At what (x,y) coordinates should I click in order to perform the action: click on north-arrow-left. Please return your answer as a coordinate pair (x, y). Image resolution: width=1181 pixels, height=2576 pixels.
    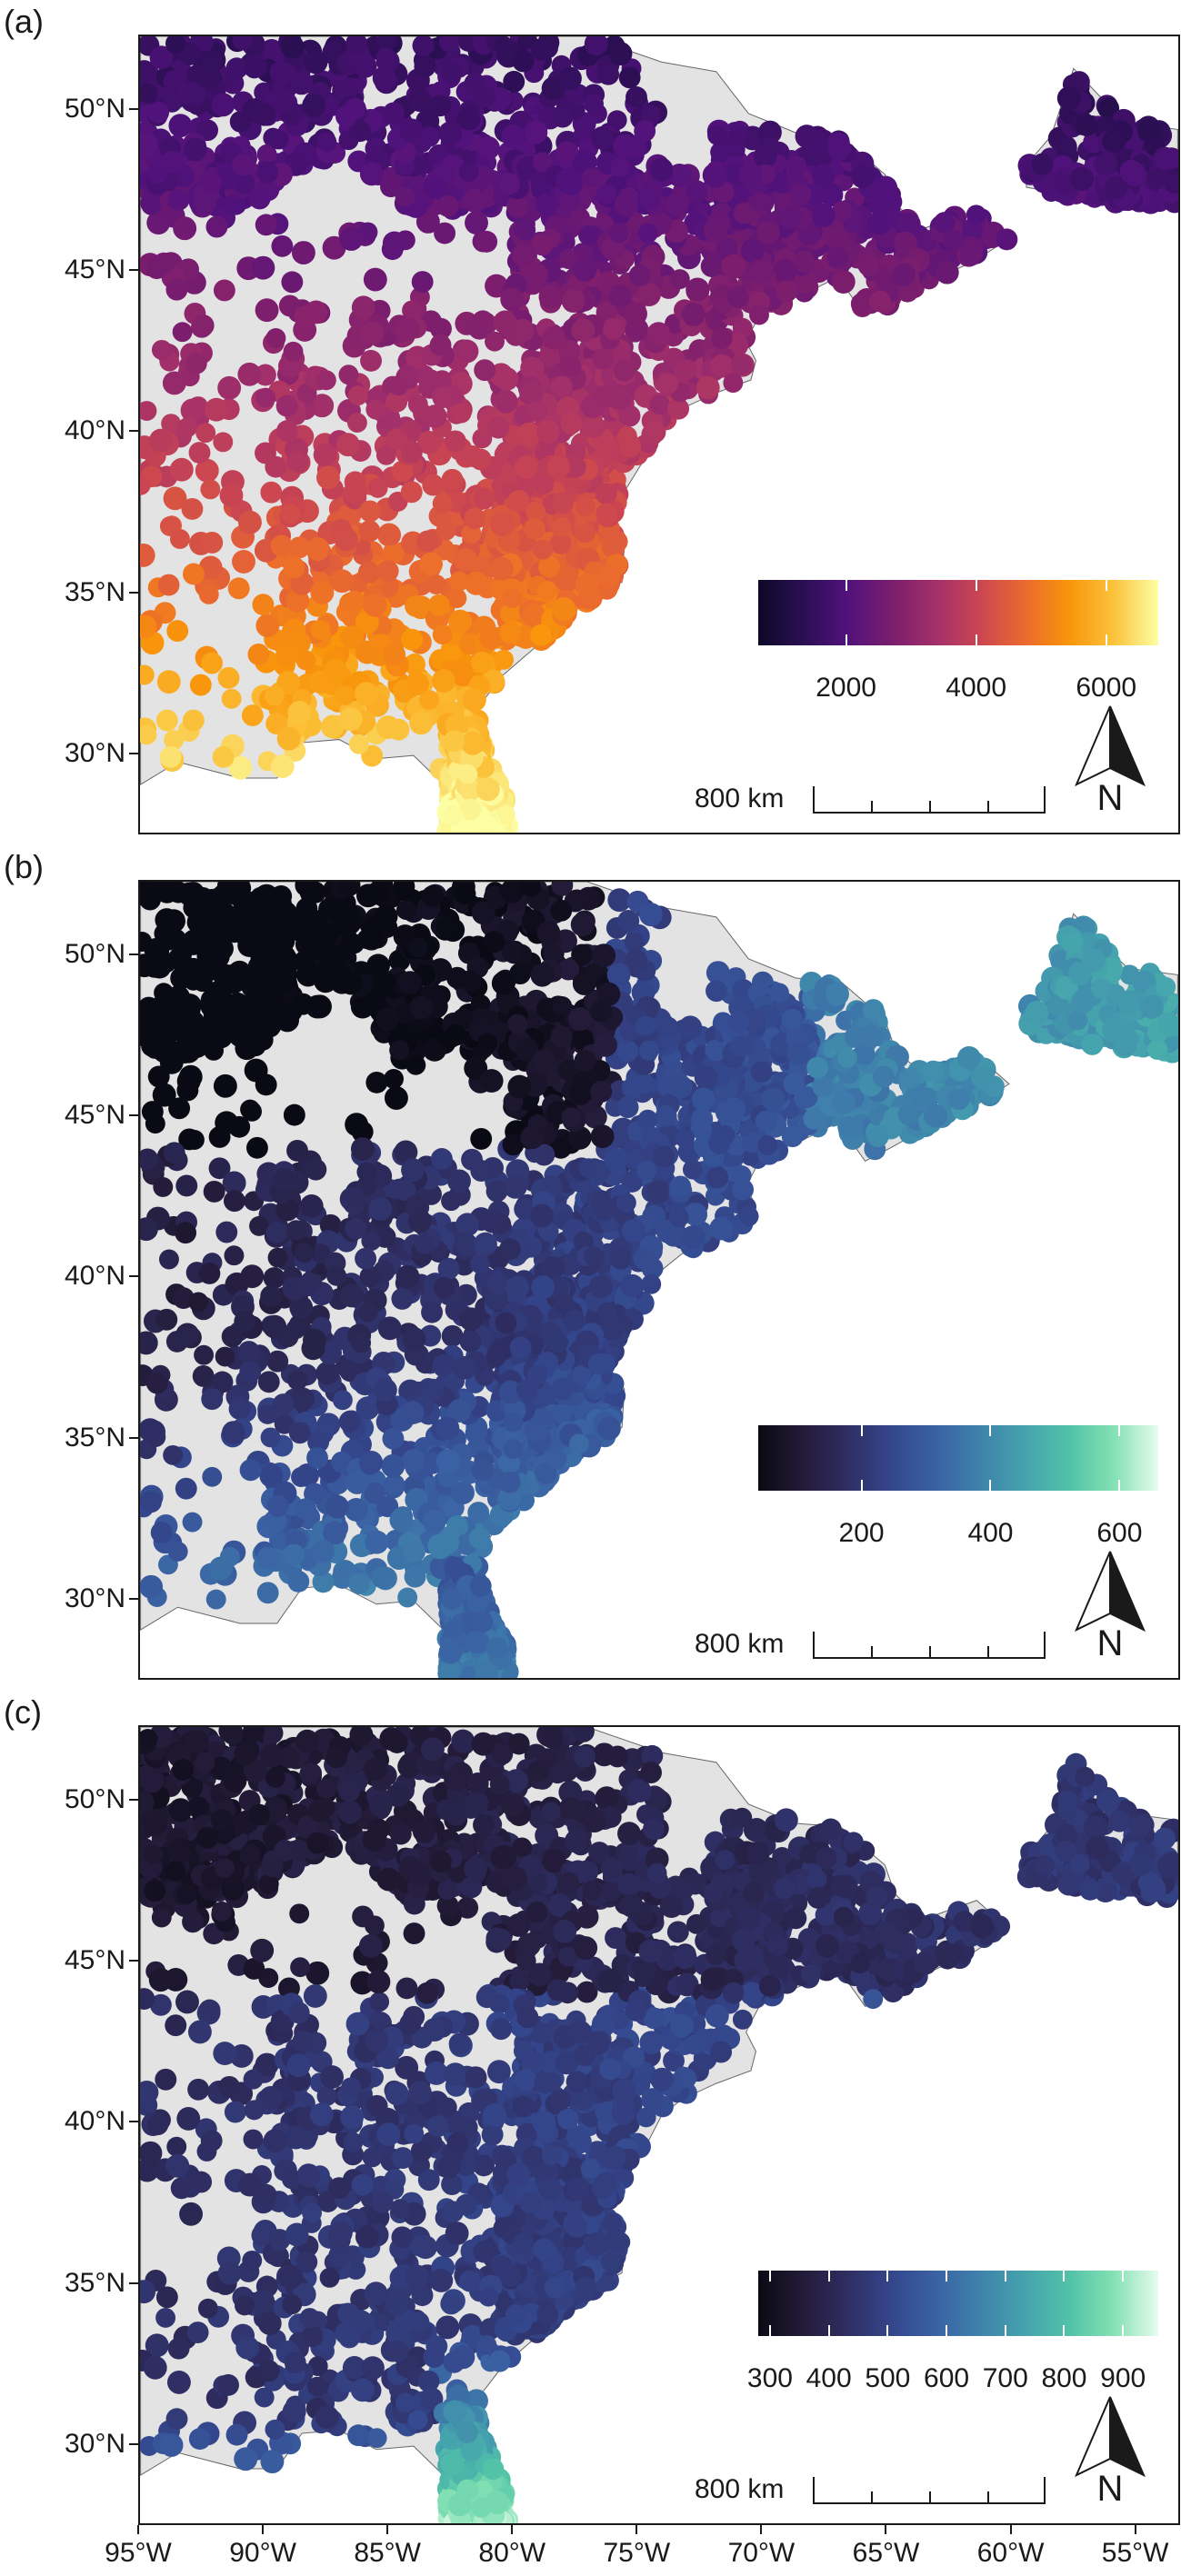
    Looking at the image, I should click on (1093, 746).